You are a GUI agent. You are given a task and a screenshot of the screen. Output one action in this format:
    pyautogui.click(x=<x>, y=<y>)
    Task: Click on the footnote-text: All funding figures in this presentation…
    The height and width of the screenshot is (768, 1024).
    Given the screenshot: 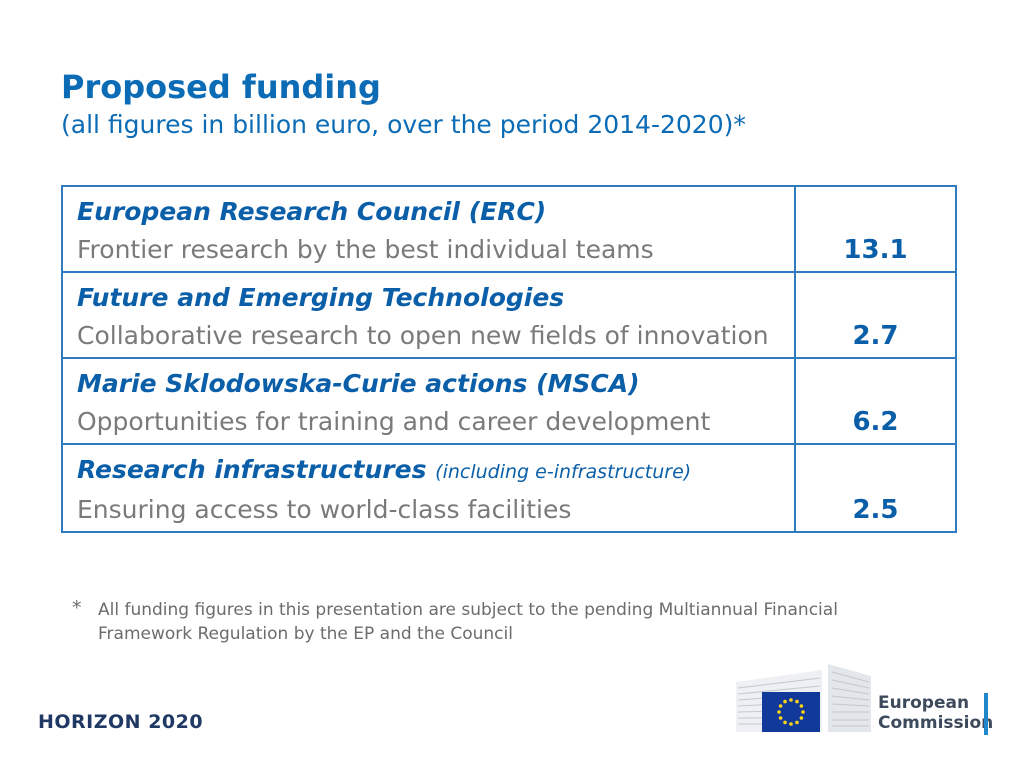 What is the action you would take?
    pyautogui.click(x=468, y=622)
    